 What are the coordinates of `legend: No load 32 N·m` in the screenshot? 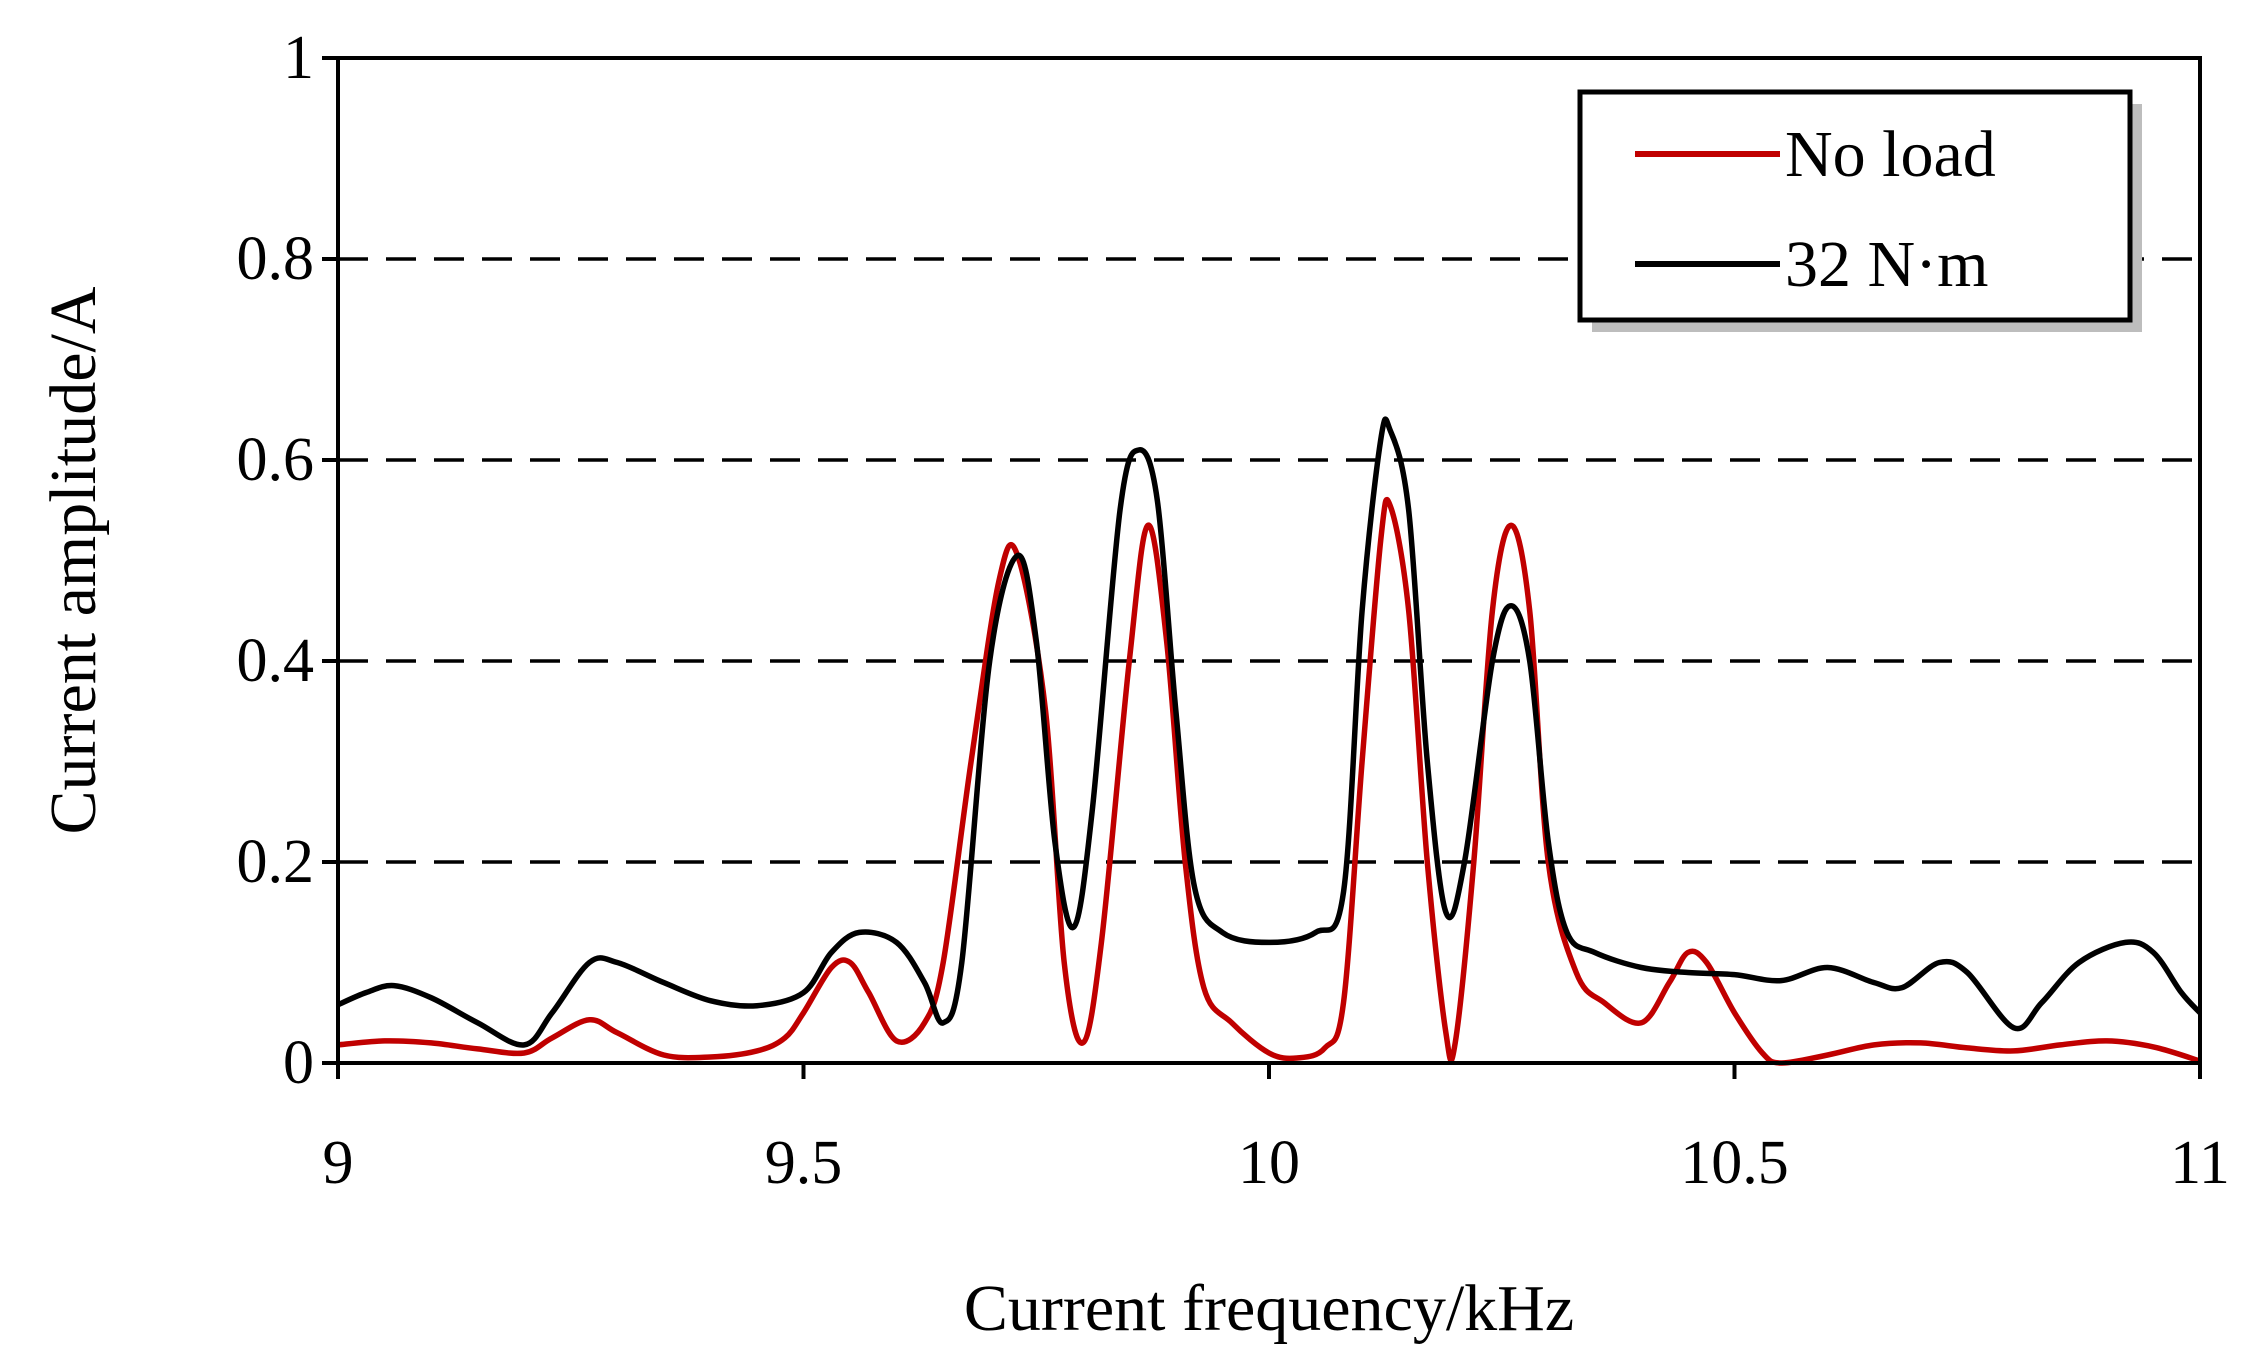 It's located at (1859, 210).